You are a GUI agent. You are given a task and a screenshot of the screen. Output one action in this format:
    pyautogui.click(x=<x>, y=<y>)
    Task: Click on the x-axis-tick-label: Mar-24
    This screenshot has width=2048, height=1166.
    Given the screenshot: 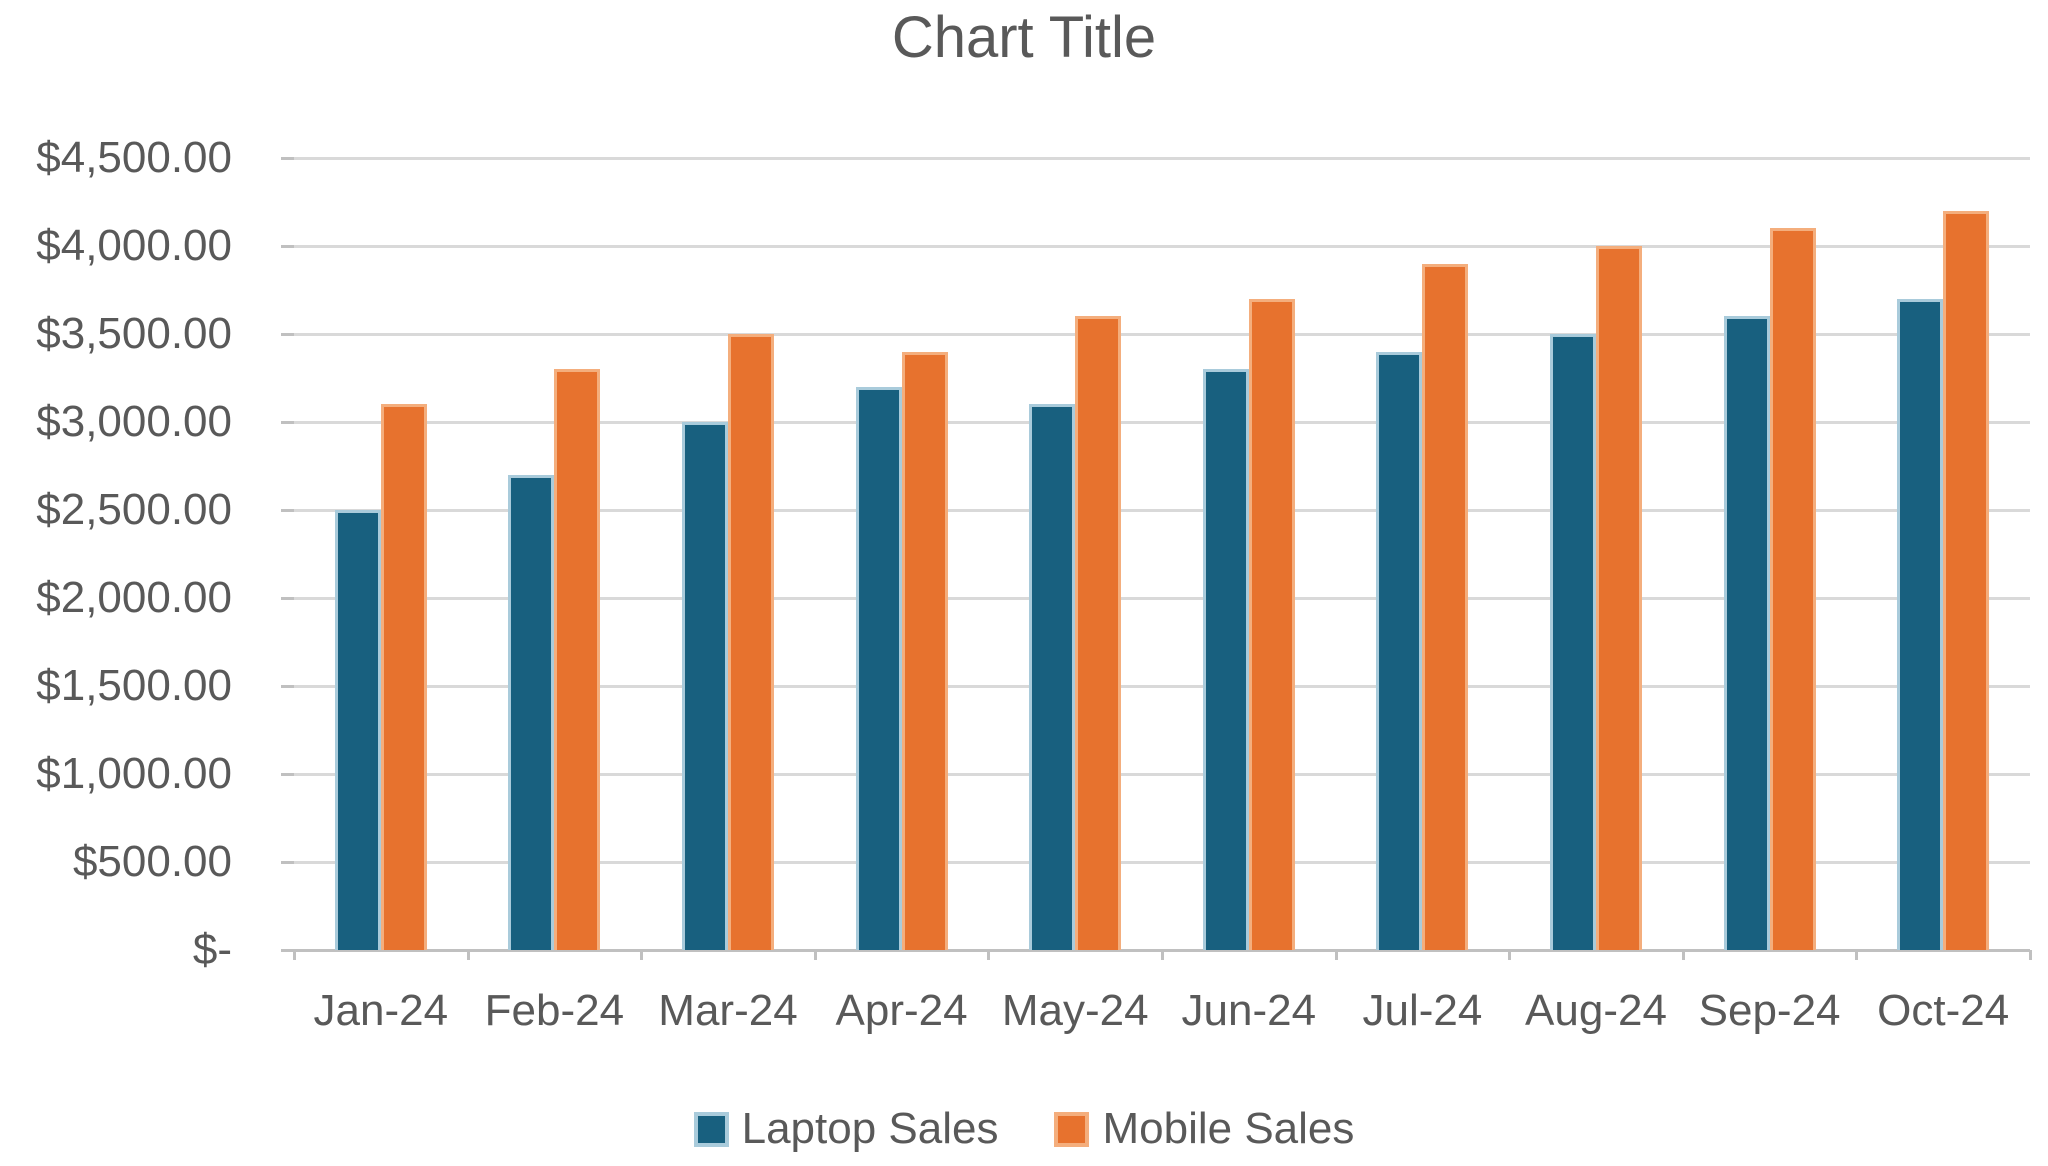 What is the action you would take?
    pyautogui.click(x=728, y=1010)
    